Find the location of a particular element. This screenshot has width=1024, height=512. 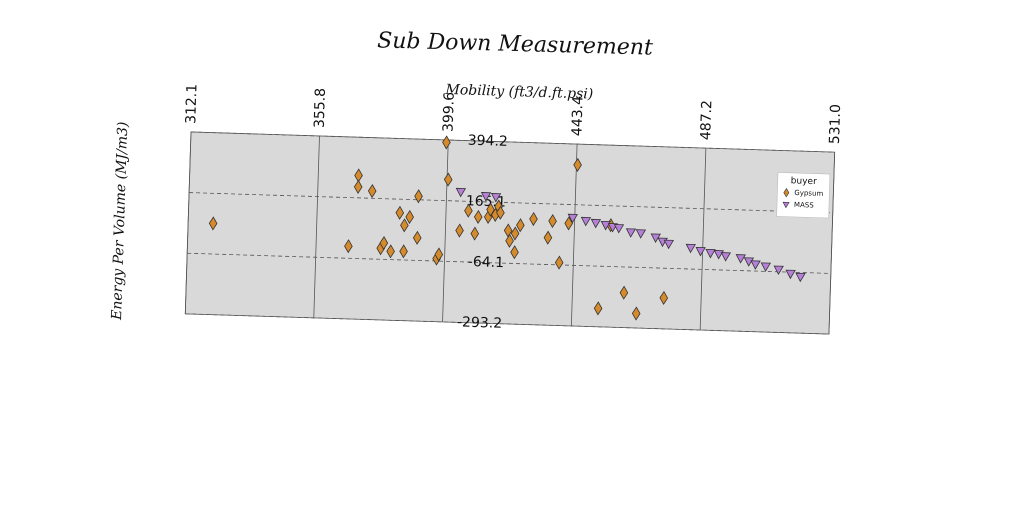

x-tick-label: 312.1 is located at coordinates (191, 104).